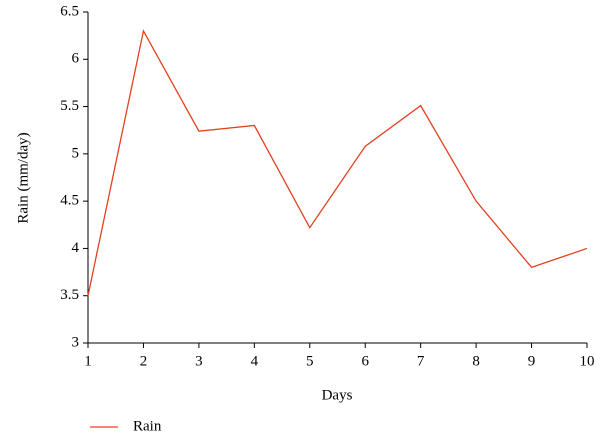  Describe the element at coordinates (337, 395) in the screenshot. I see `x-axis-label: Days` at that location.